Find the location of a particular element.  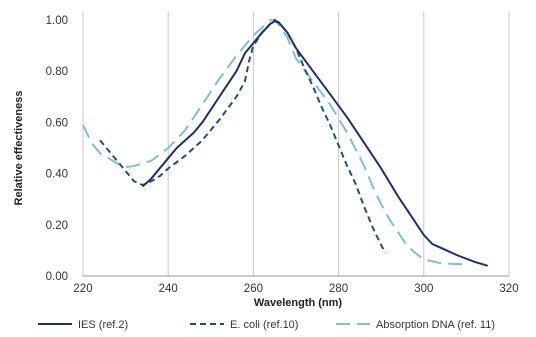

y-axis-title: Relative effectiveness is located at coordinates (19, 148).